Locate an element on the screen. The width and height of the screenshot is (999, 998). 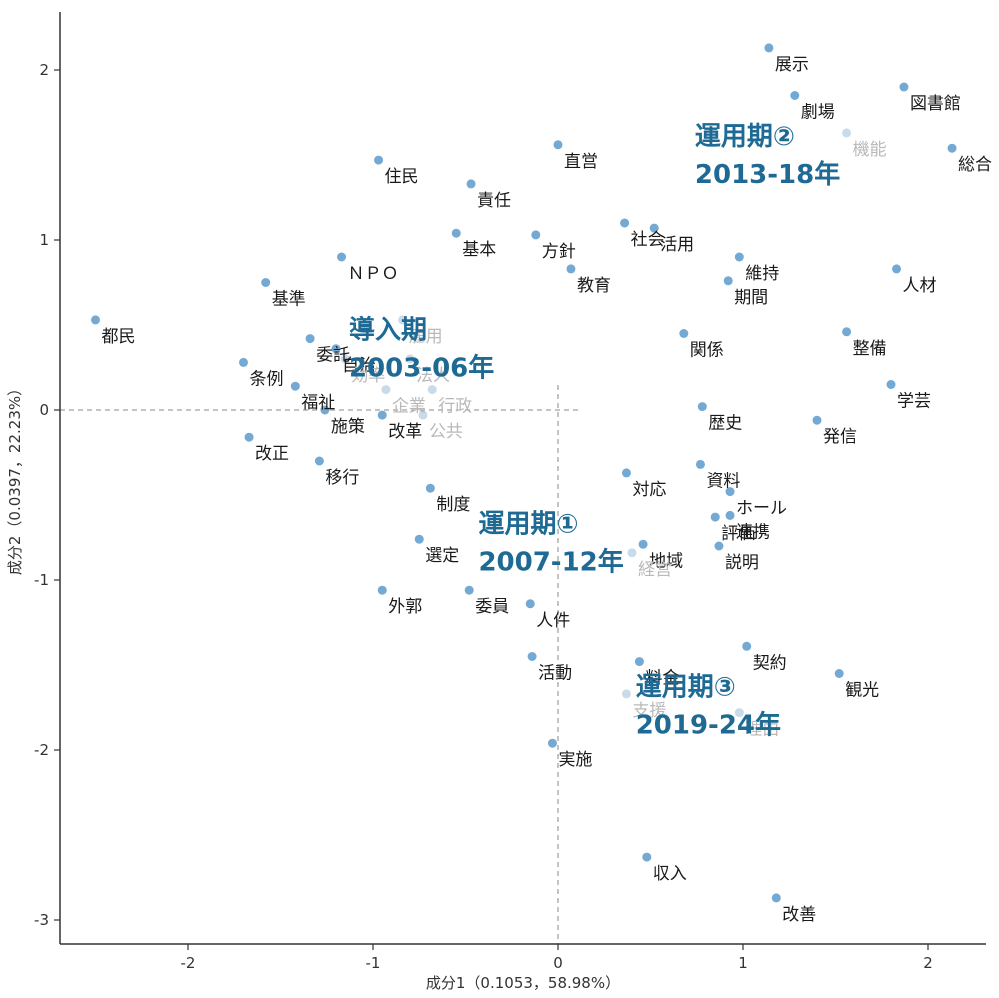
word-label: 図書館 is located at coordinates (935, 104).